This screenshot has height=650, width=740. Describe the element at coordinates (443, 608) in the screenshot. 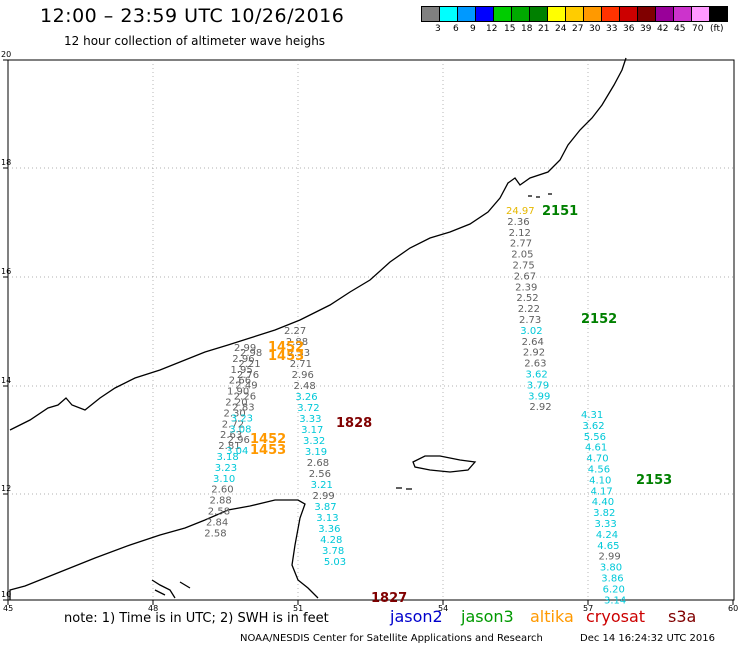

I see `longitude-label: 54` at that location.